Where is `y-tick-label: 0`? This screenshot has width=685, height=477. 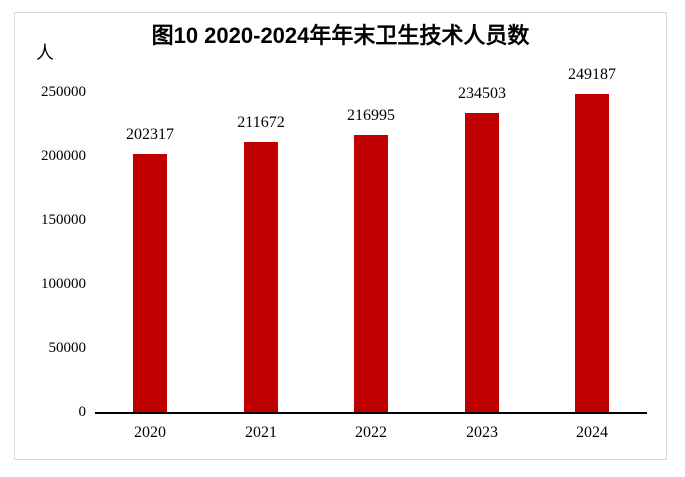 y-tick-label: 0 is located at coordinates (82, 412).